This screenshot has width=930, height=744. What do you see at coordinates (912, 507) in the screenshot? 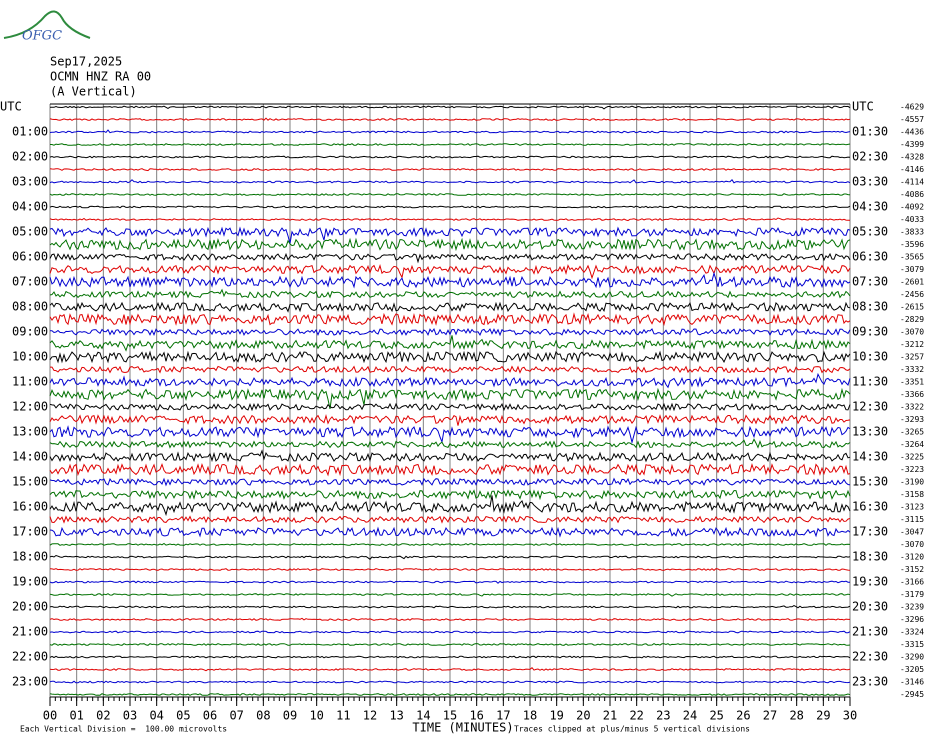
I see `trace-offset: -3123` at bounding box center [912, 507].